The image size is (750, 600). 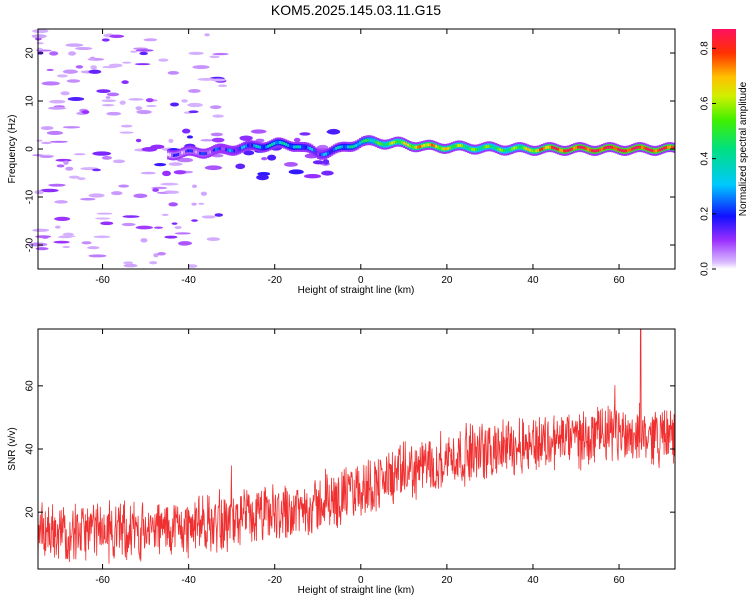 I want to click on colorbar-label: Normalized spectral amplitude, so click(x=743, y=148).